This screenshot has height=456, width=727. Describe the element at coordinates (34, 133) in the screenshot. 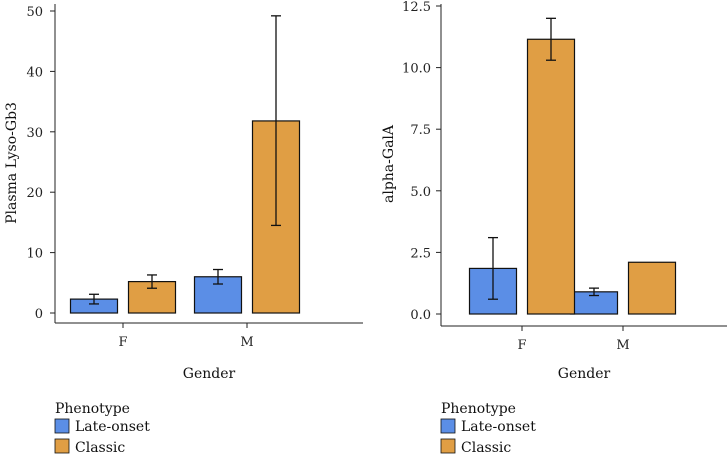

I see `y-tick-label: 30` at that location.